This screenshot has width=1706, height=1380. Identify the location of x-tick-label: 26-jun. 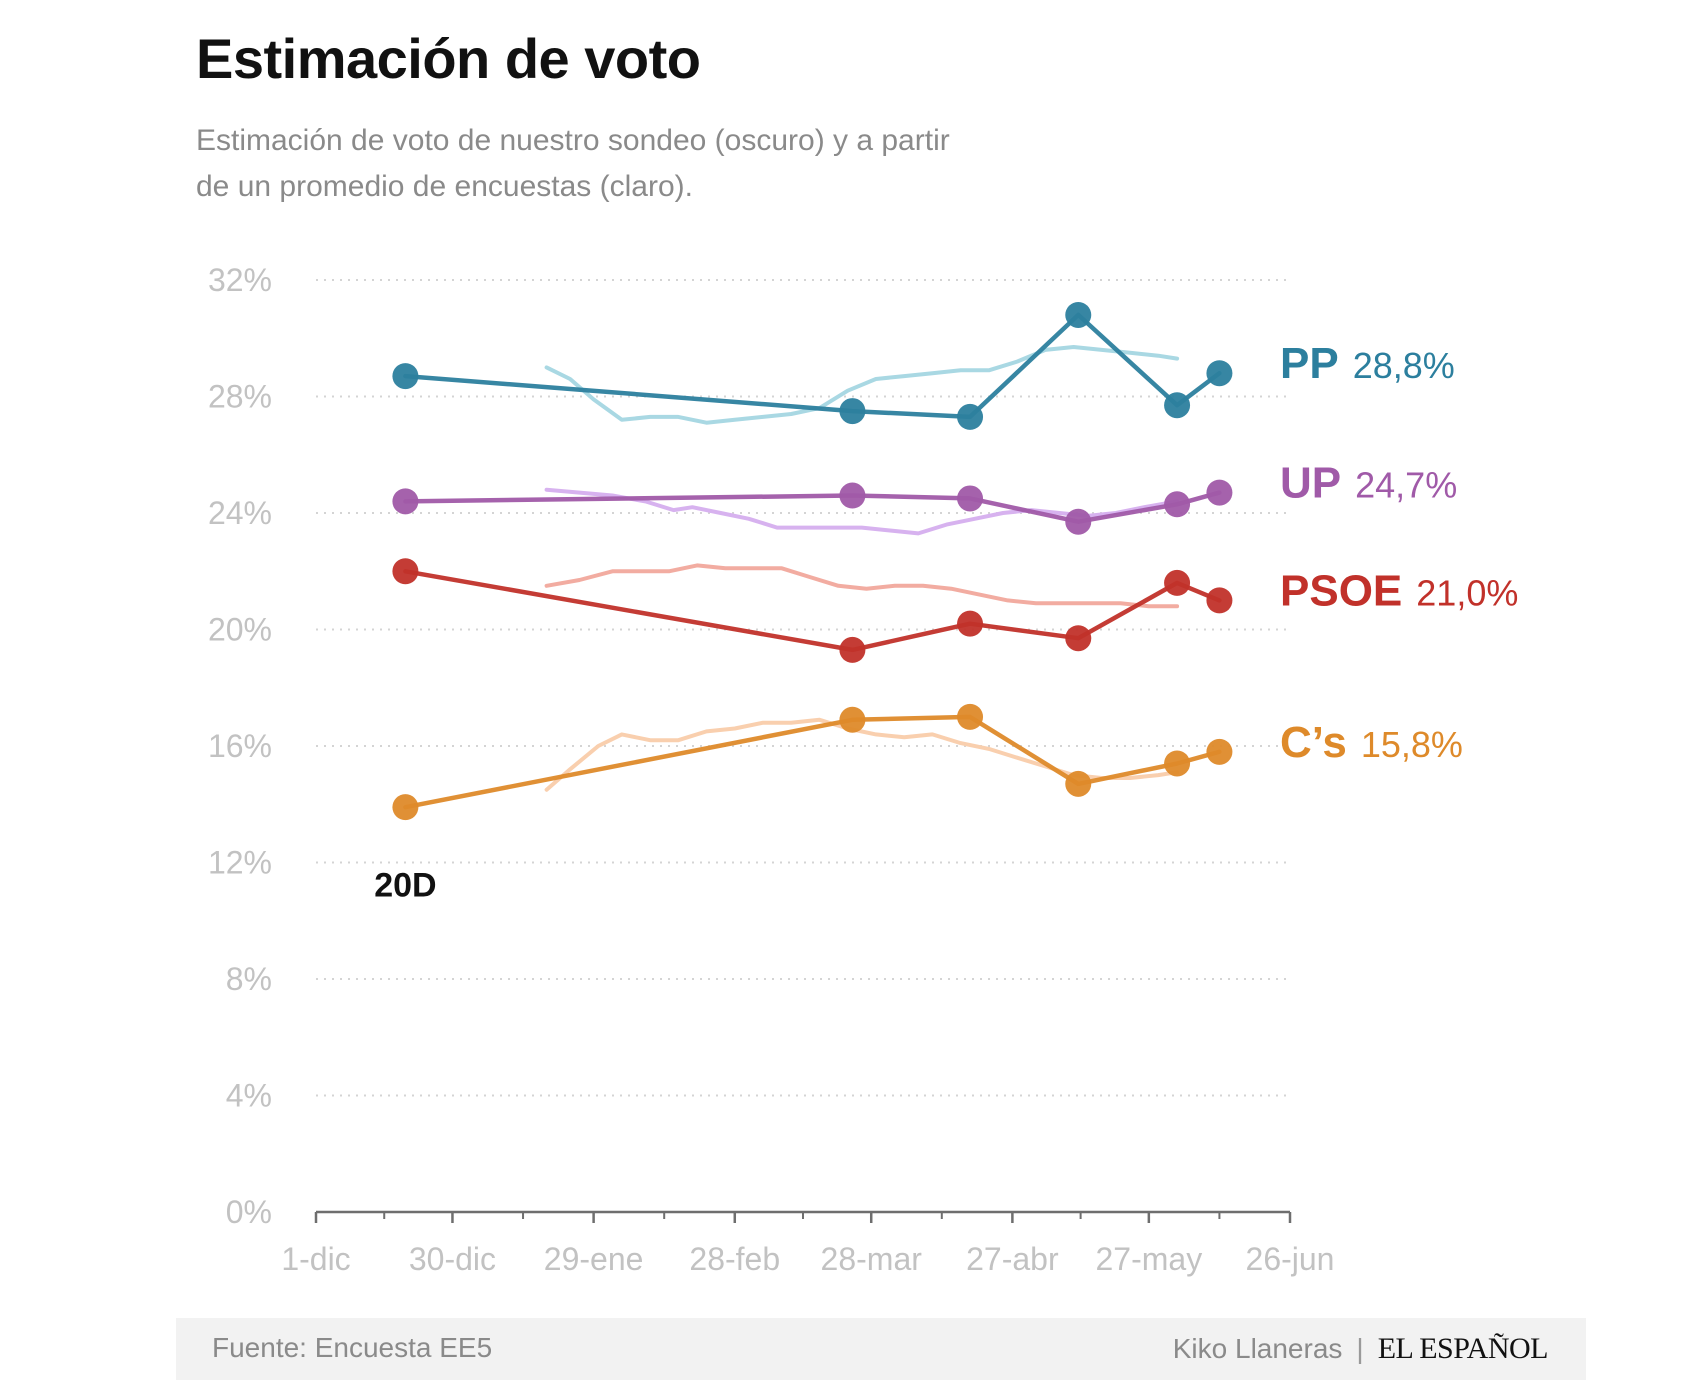
(1290, 1259).